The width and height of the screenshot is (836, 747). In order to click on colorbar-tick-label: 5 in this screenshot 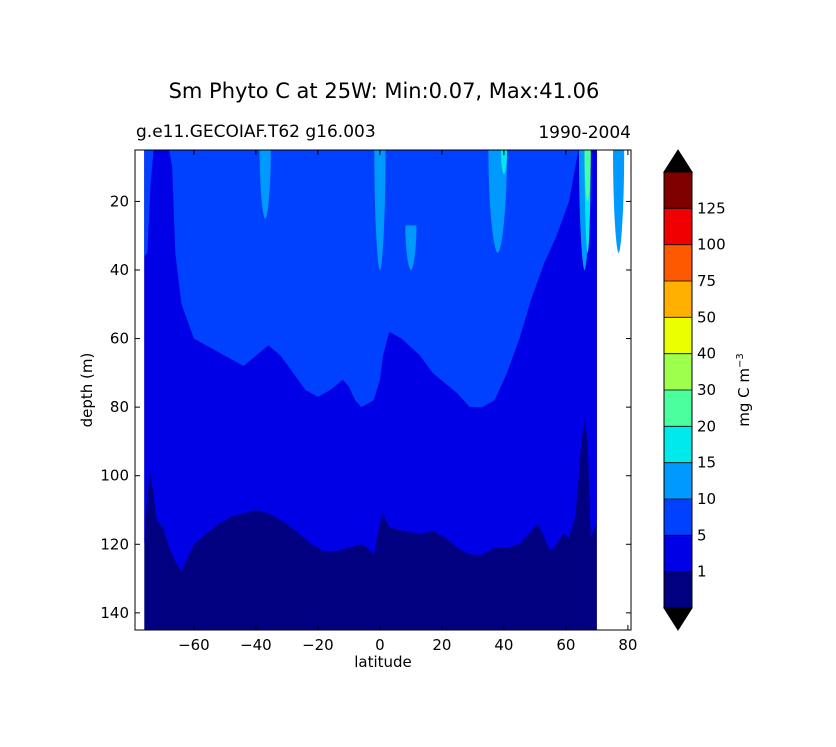, I will do `click(702, 535)`.